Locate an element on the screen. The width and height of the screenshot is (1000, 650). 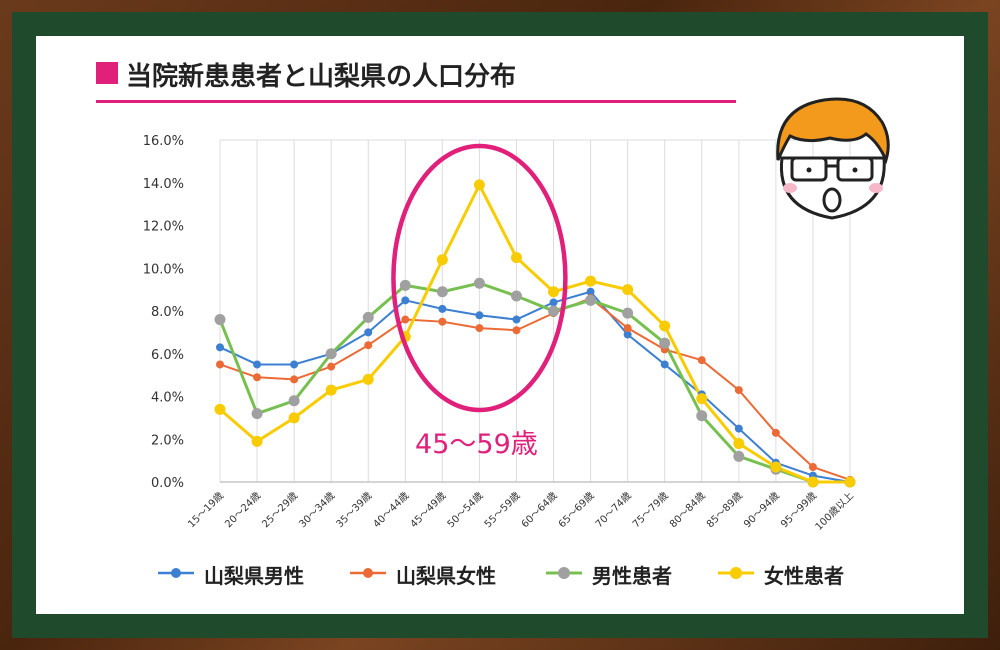
x-tick-label: 50～54歳 is located at coordinates (465, 510).